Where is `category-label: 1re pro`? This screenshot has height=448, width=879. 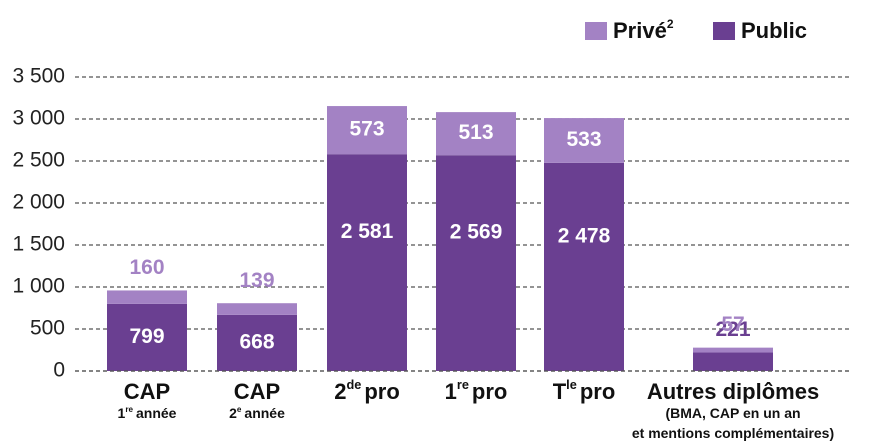 category-label: 1re pro is located at coordinates (476, 390).